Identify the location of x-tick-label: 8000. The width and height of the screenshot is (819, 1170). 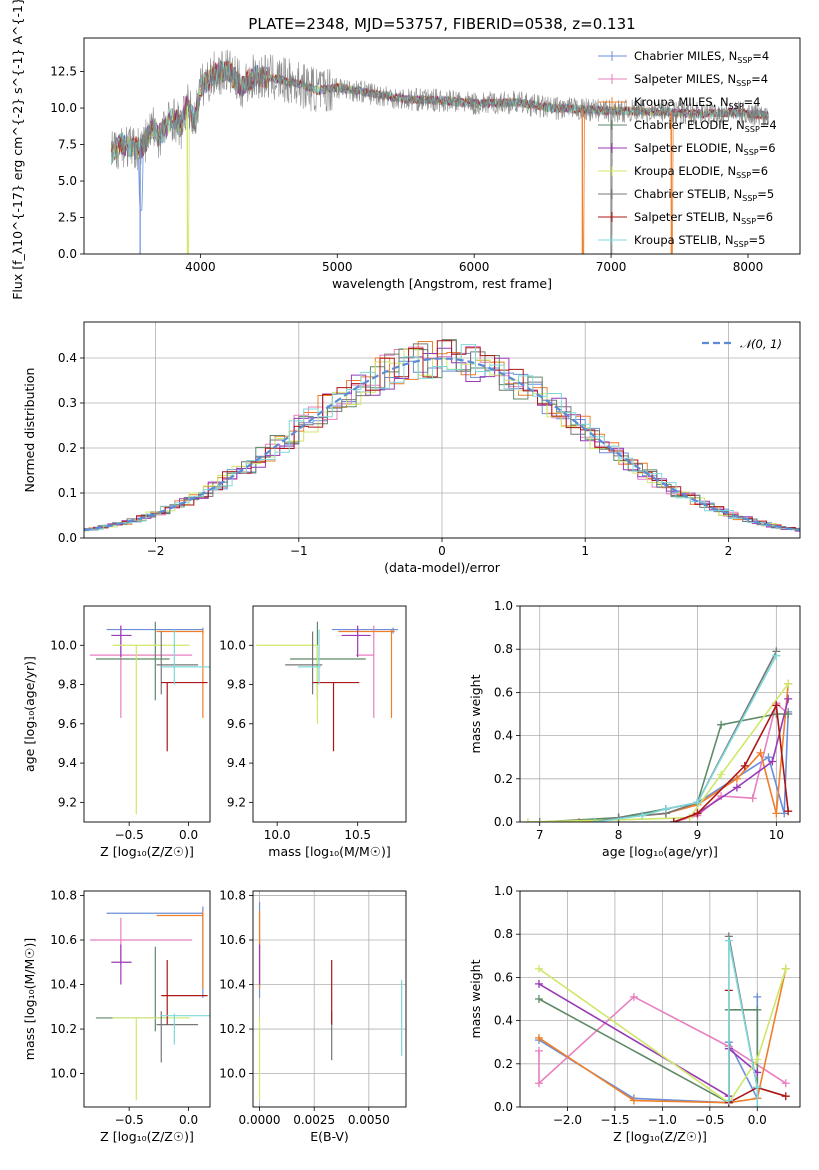
(748, 267).